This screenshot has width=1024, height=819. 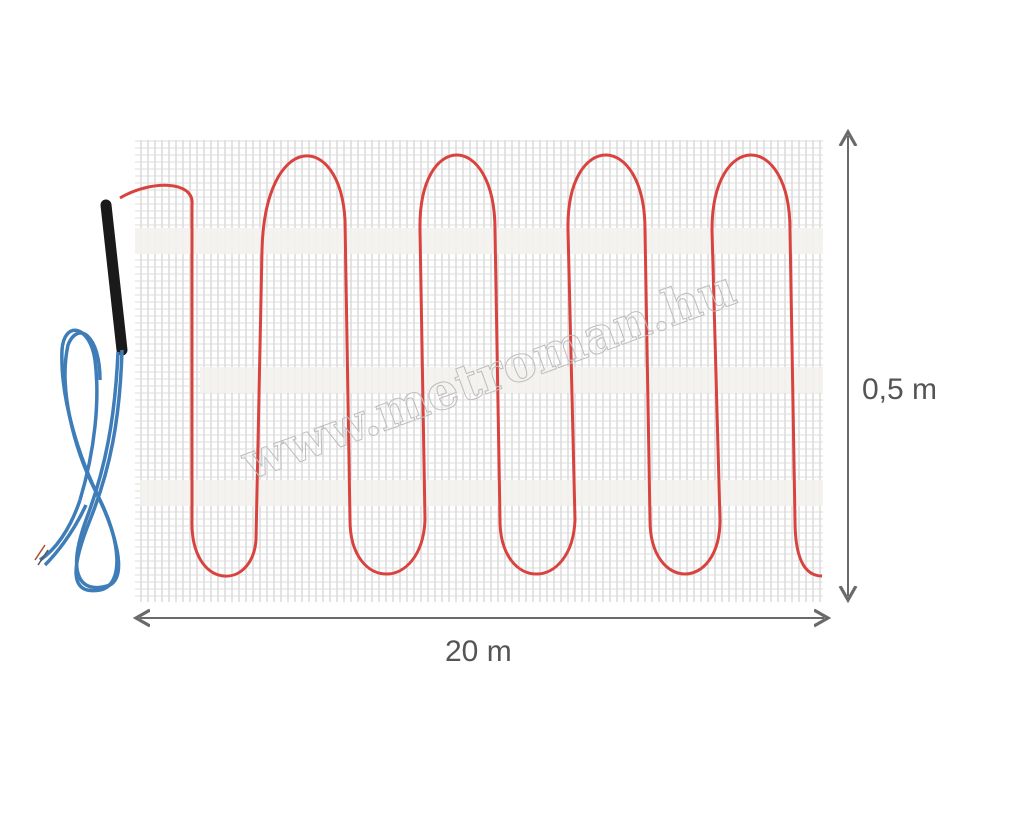 What do you see at coordinates (41, 555) in the screenshot?
I see `wire-ends` at bounding box center [41, 555].